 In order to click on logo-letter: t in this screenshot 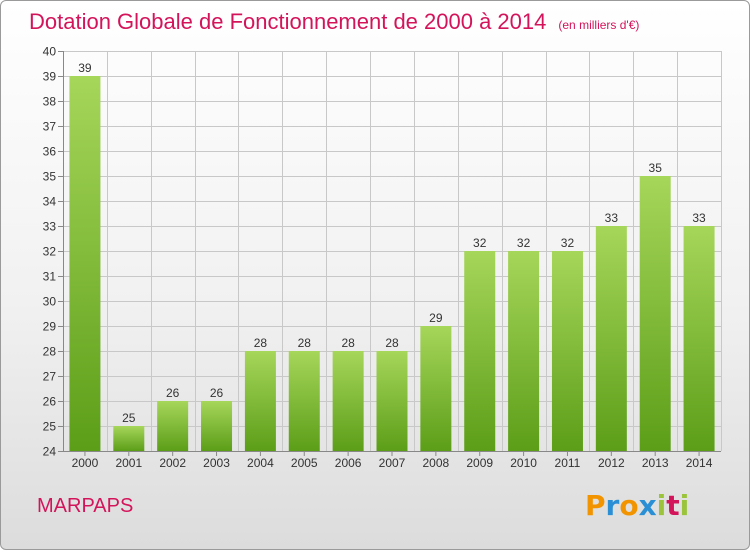, I will do `click(673, 505)`.